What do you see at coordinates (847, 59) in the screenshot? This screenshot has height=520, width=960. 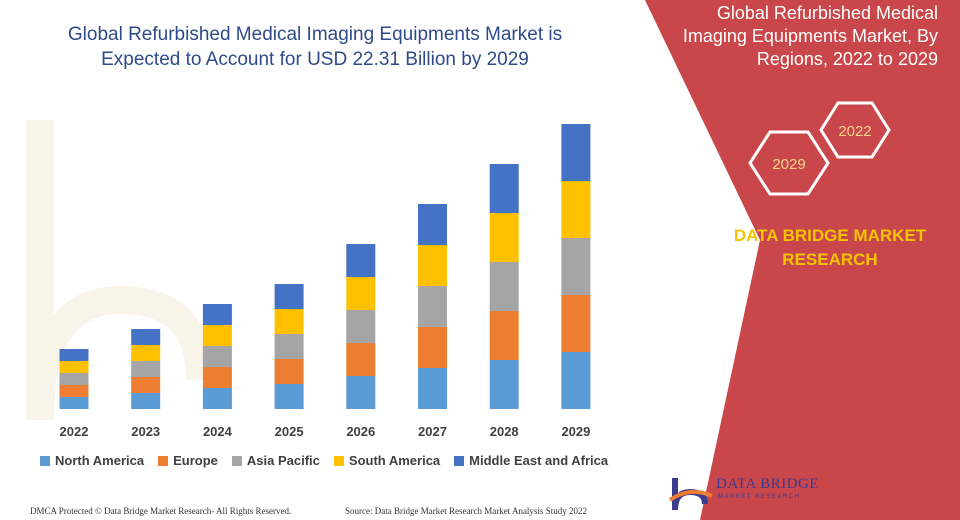 I see `side-panel-title-line-3: Regions, 2022 to 2029` at bounding box center [847, 59].